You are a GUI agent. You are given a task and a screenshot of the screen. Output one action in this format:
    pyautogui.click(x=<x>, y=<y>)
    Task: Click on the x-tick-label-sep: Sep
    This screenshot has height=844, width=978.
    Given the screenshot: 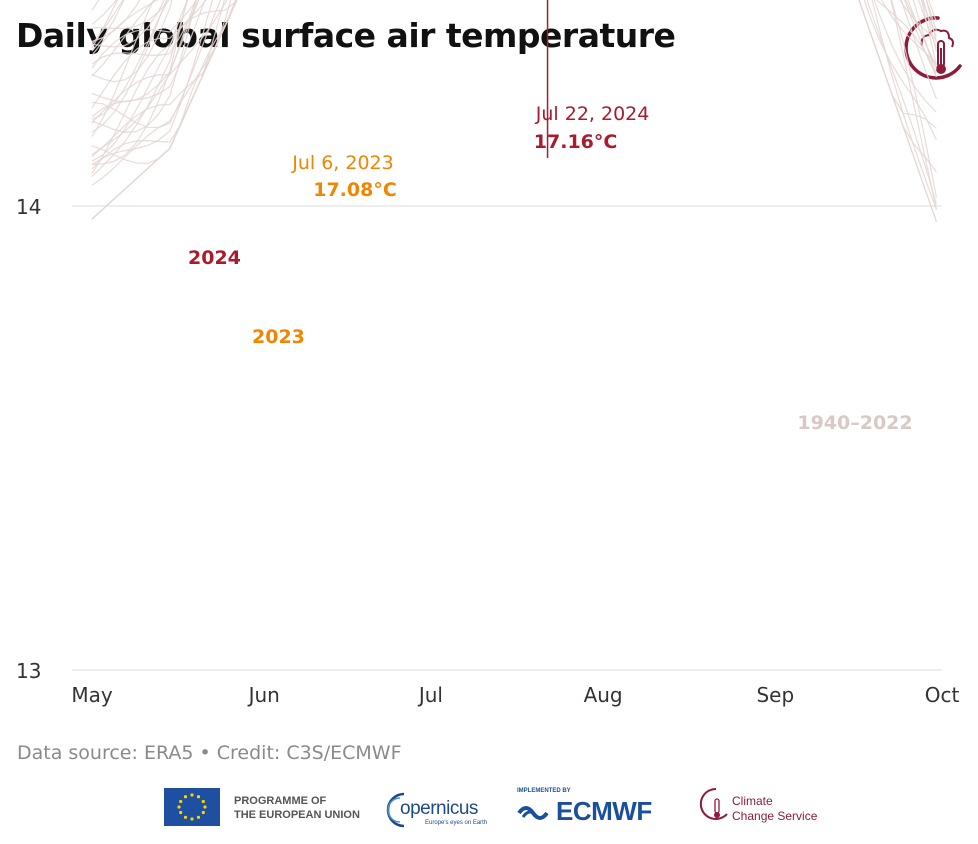 What is the action you would take?
    pyautogui.click(x=775, y=695)
    